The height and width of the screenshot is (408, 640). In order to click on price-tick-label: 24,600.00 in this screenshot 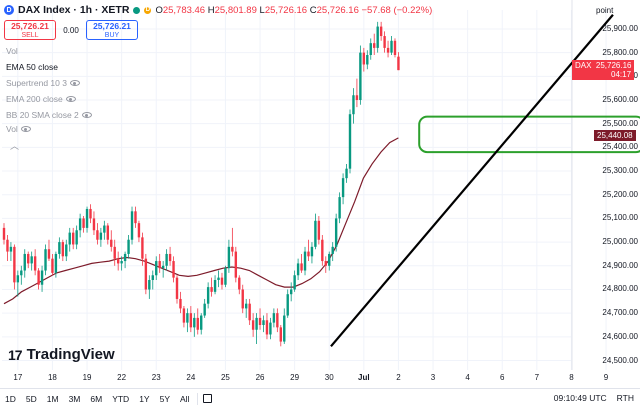, I will do `click(620, 336)`.